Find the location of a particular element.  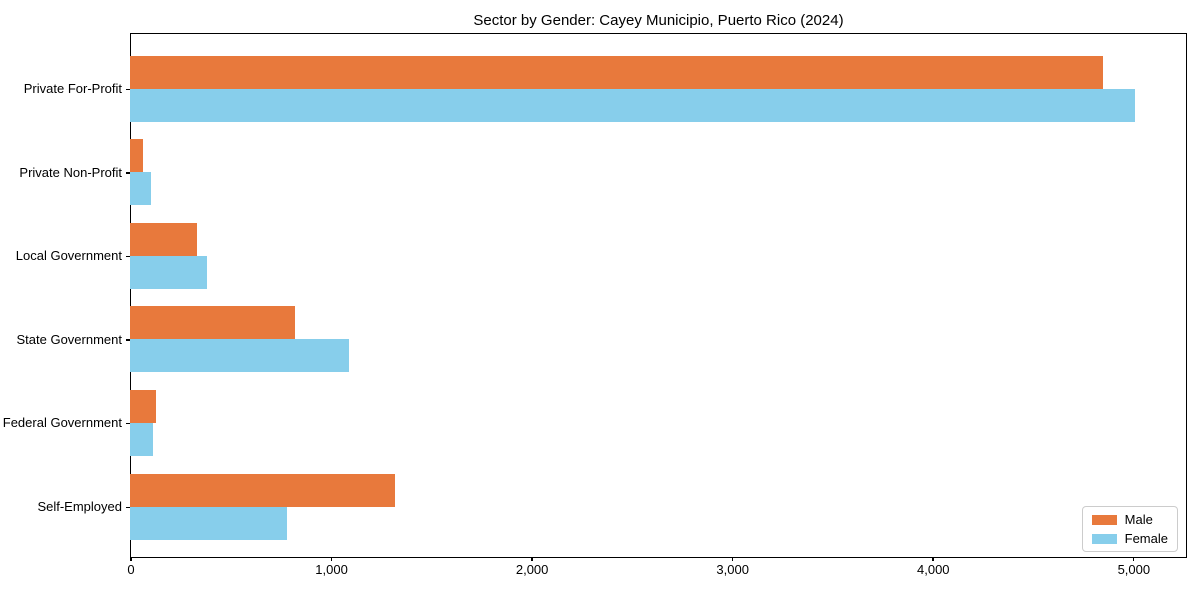

legend: Male Female is located at coordinates (1129, 529).